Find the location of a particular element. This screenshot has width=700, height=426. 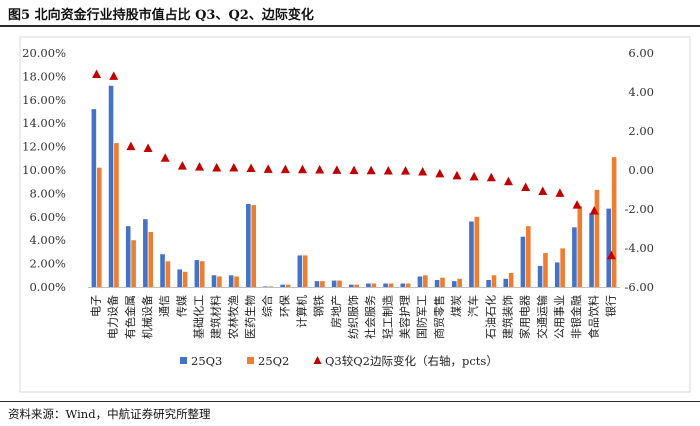

legend-25q2-swatch is located at coordinates (250, 360).